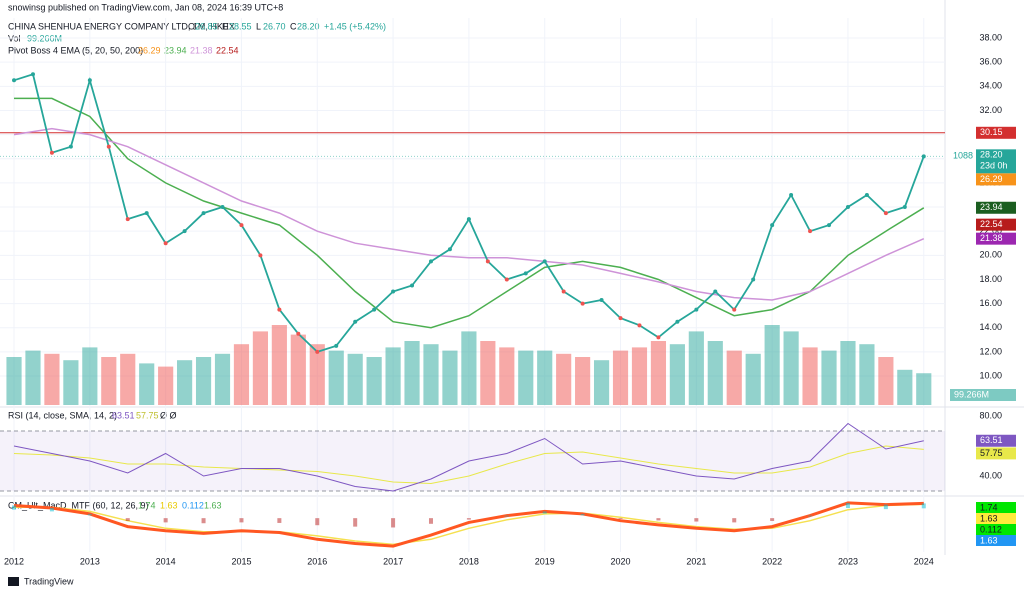 The height and width of the screenshot is (594, 1024). I want to click on ohlc-value: 28.55, so click(240, 26).